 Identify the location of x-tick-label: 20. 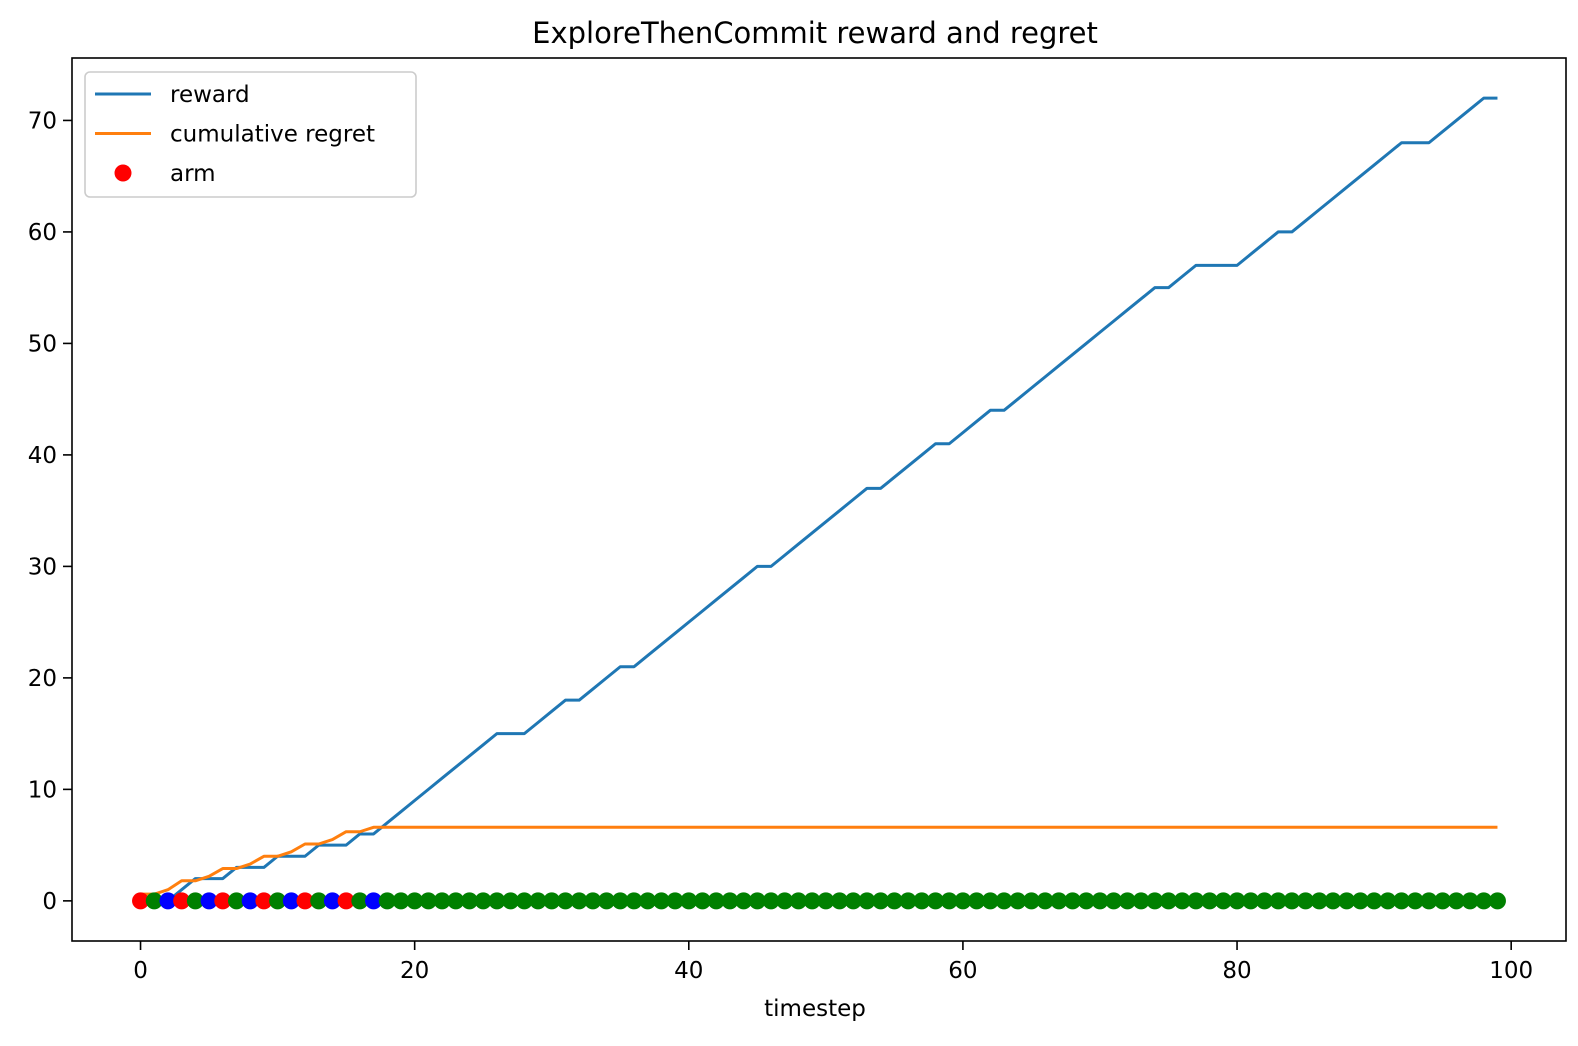
(414, 971).